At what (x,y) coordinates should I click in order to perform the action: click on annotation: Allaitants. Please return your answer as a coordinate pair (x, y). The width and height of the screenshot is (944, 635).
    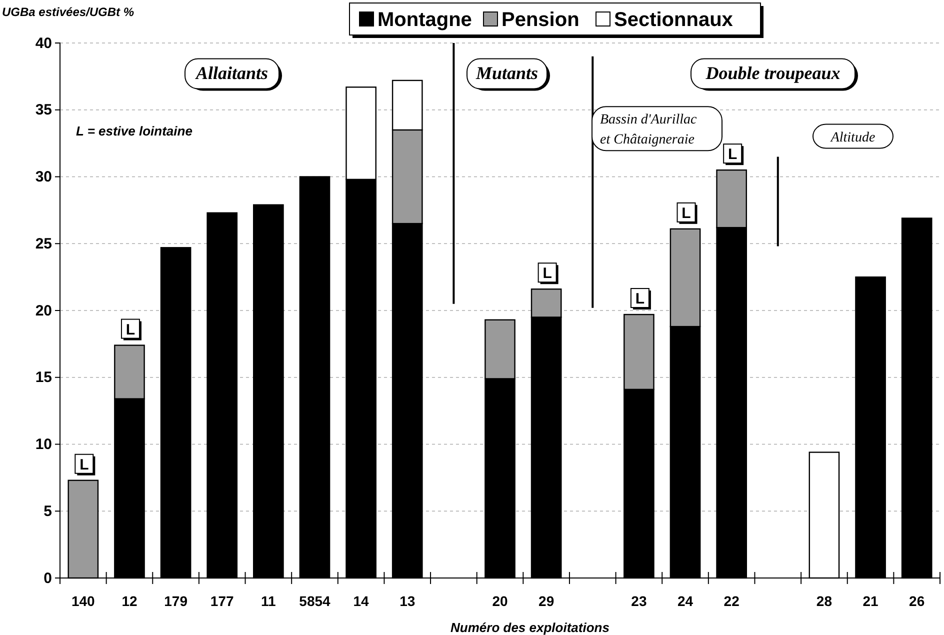
    Looking at the image, I should click on (231, 72).